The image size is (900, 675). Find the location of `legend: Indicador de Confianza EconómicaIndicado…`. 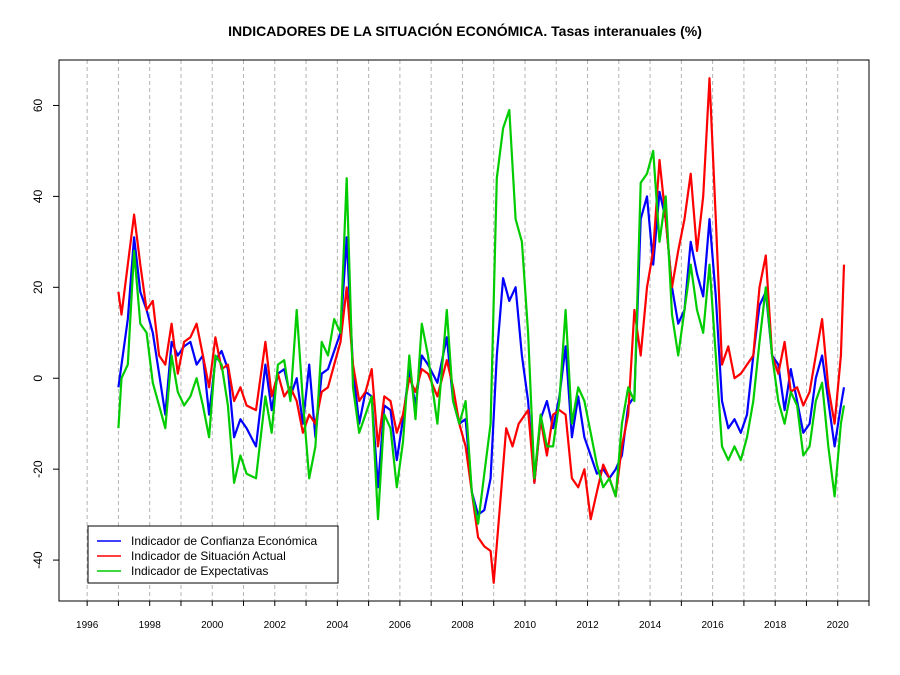

legend: Indicador de Confianza EconómicaIndicado… is located at coordinates (213, 554).